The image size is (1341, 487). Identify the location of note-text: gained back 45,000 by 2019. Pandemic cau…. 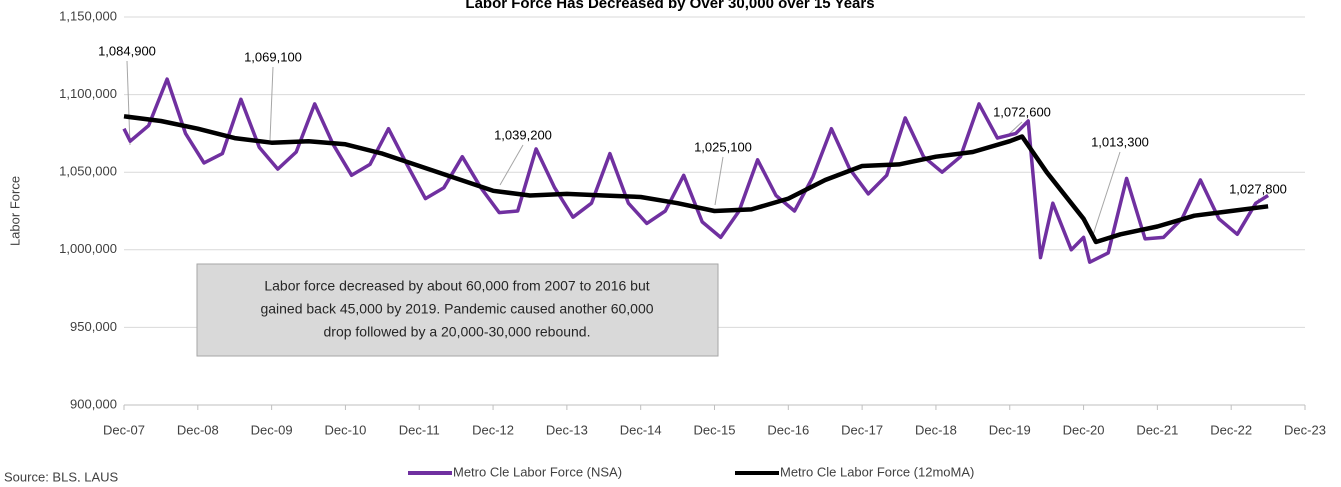
(456, 309).